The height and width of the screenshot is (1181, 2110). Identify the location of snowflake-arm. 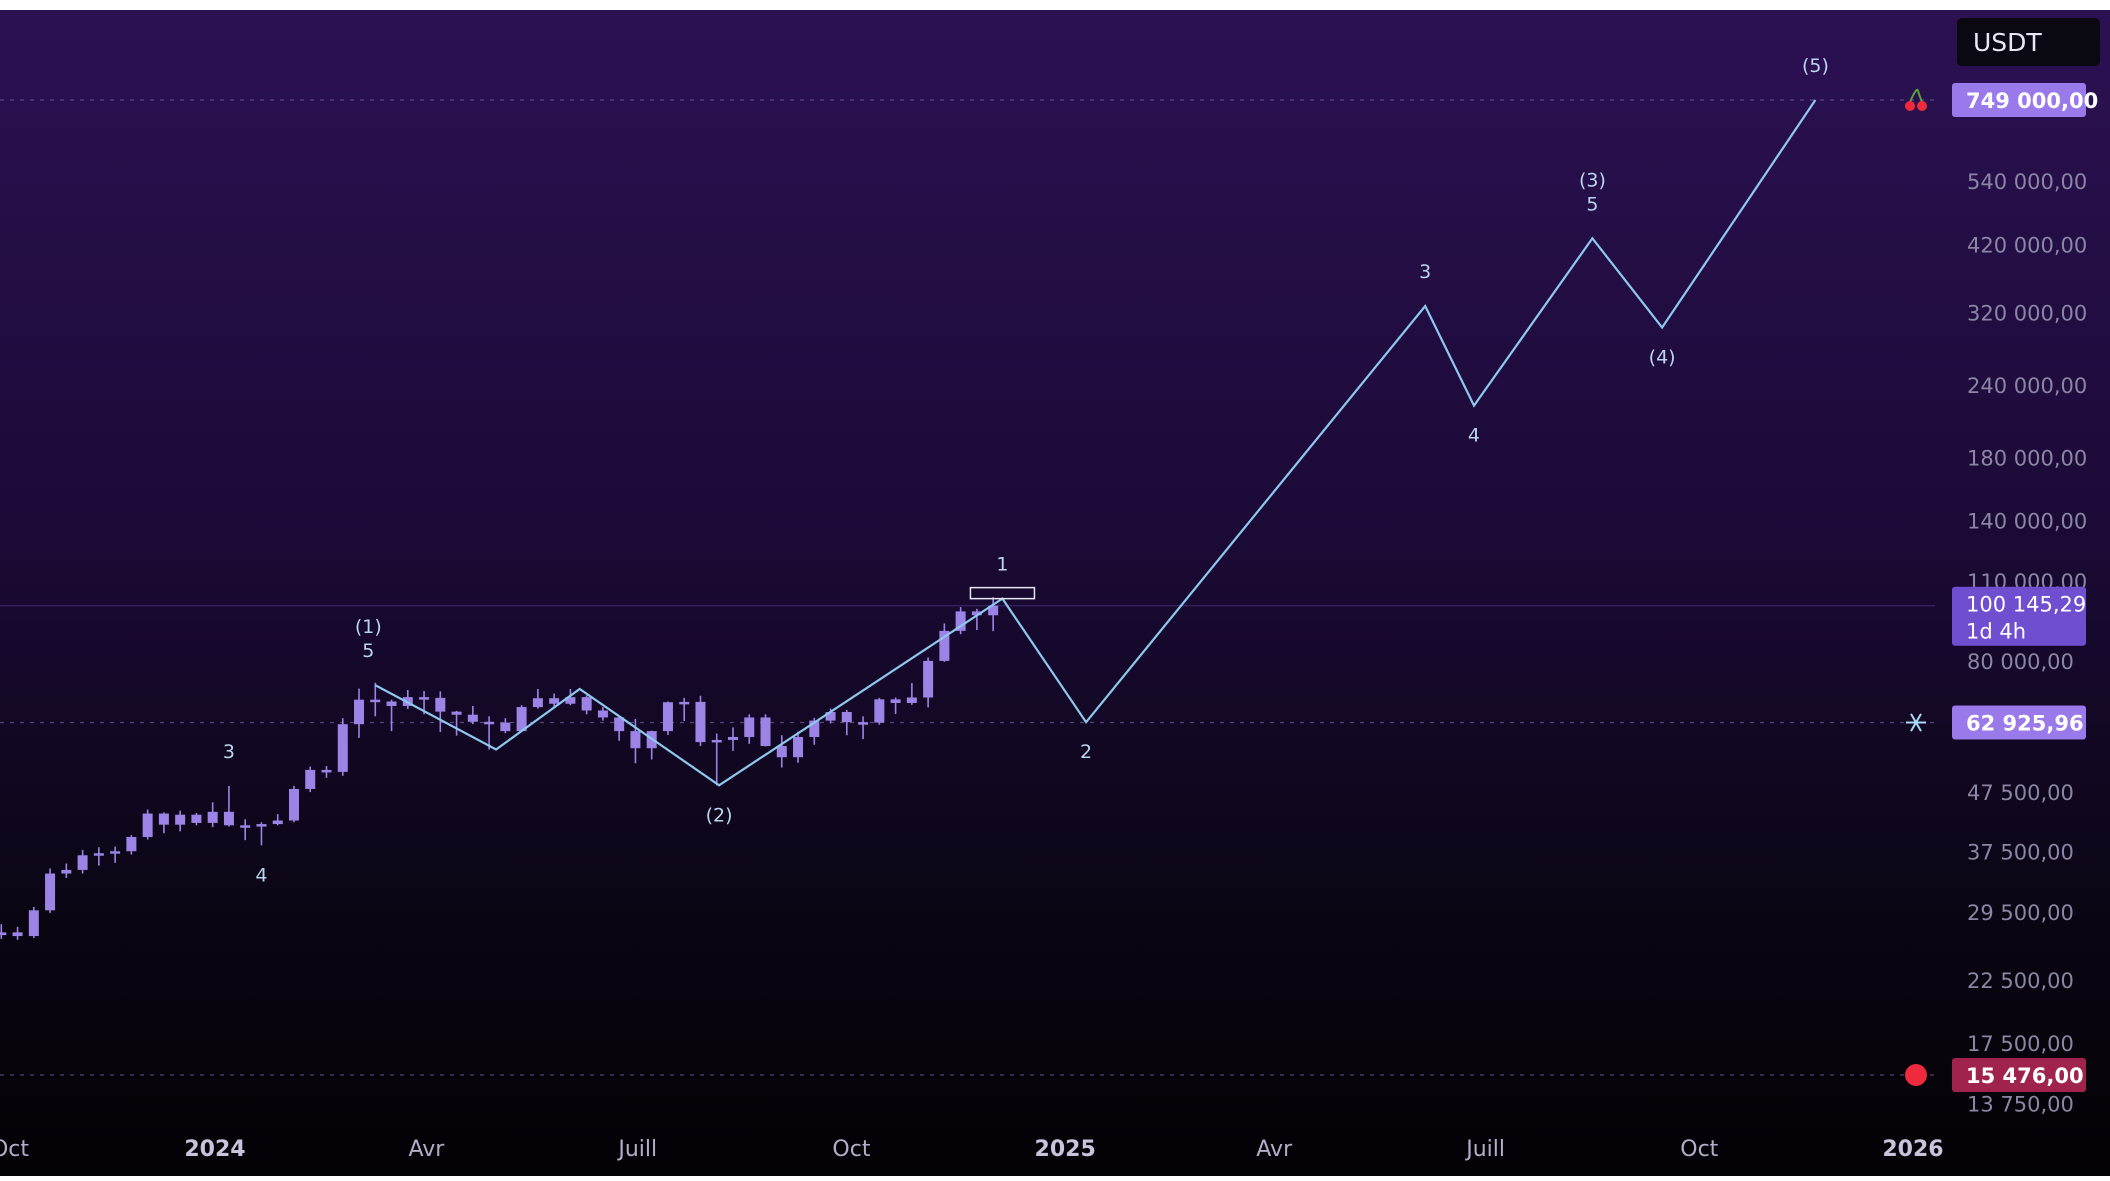
(1916, 722).